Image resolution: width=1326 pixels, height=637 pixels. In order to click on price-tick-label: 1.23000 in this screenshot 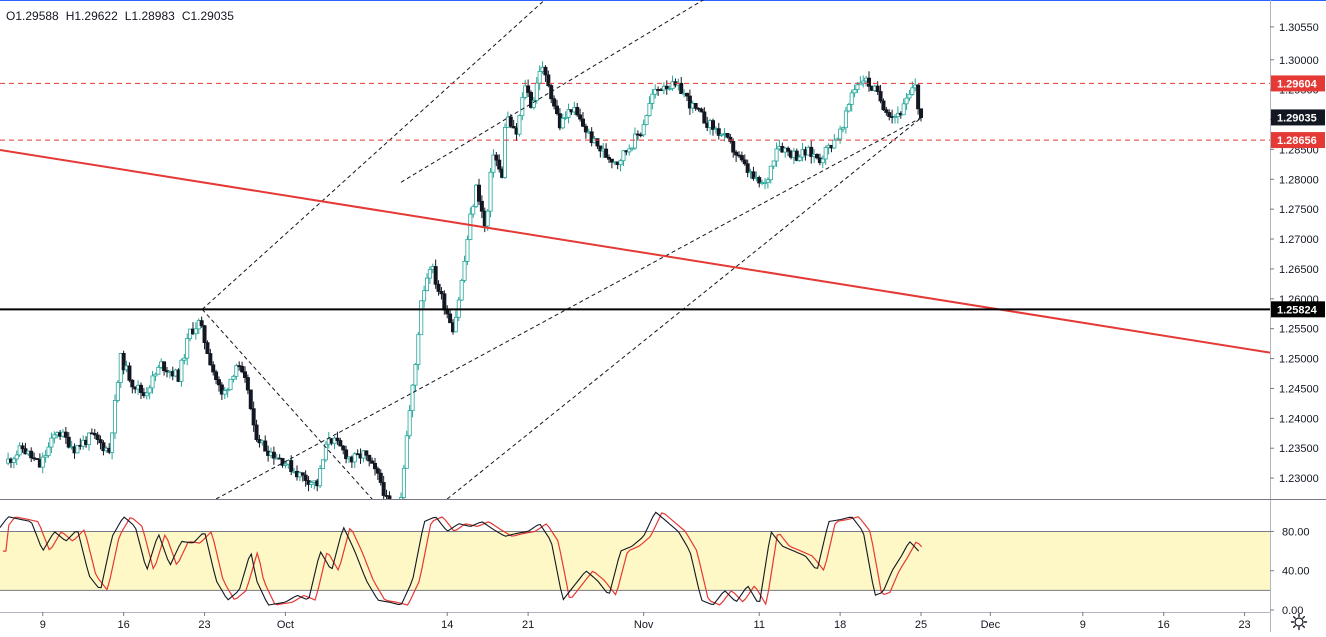, I will do `click(1299, 479)`.